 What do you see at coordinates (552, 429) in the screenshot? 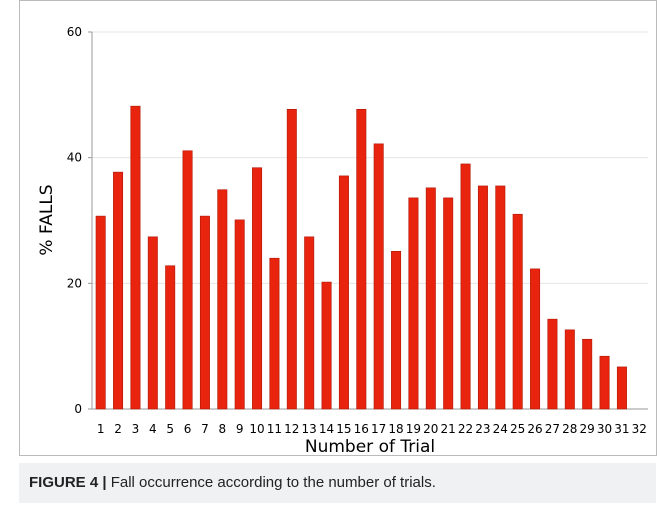
I see `x-tick-label: 27` at bounding box center [552, 429].